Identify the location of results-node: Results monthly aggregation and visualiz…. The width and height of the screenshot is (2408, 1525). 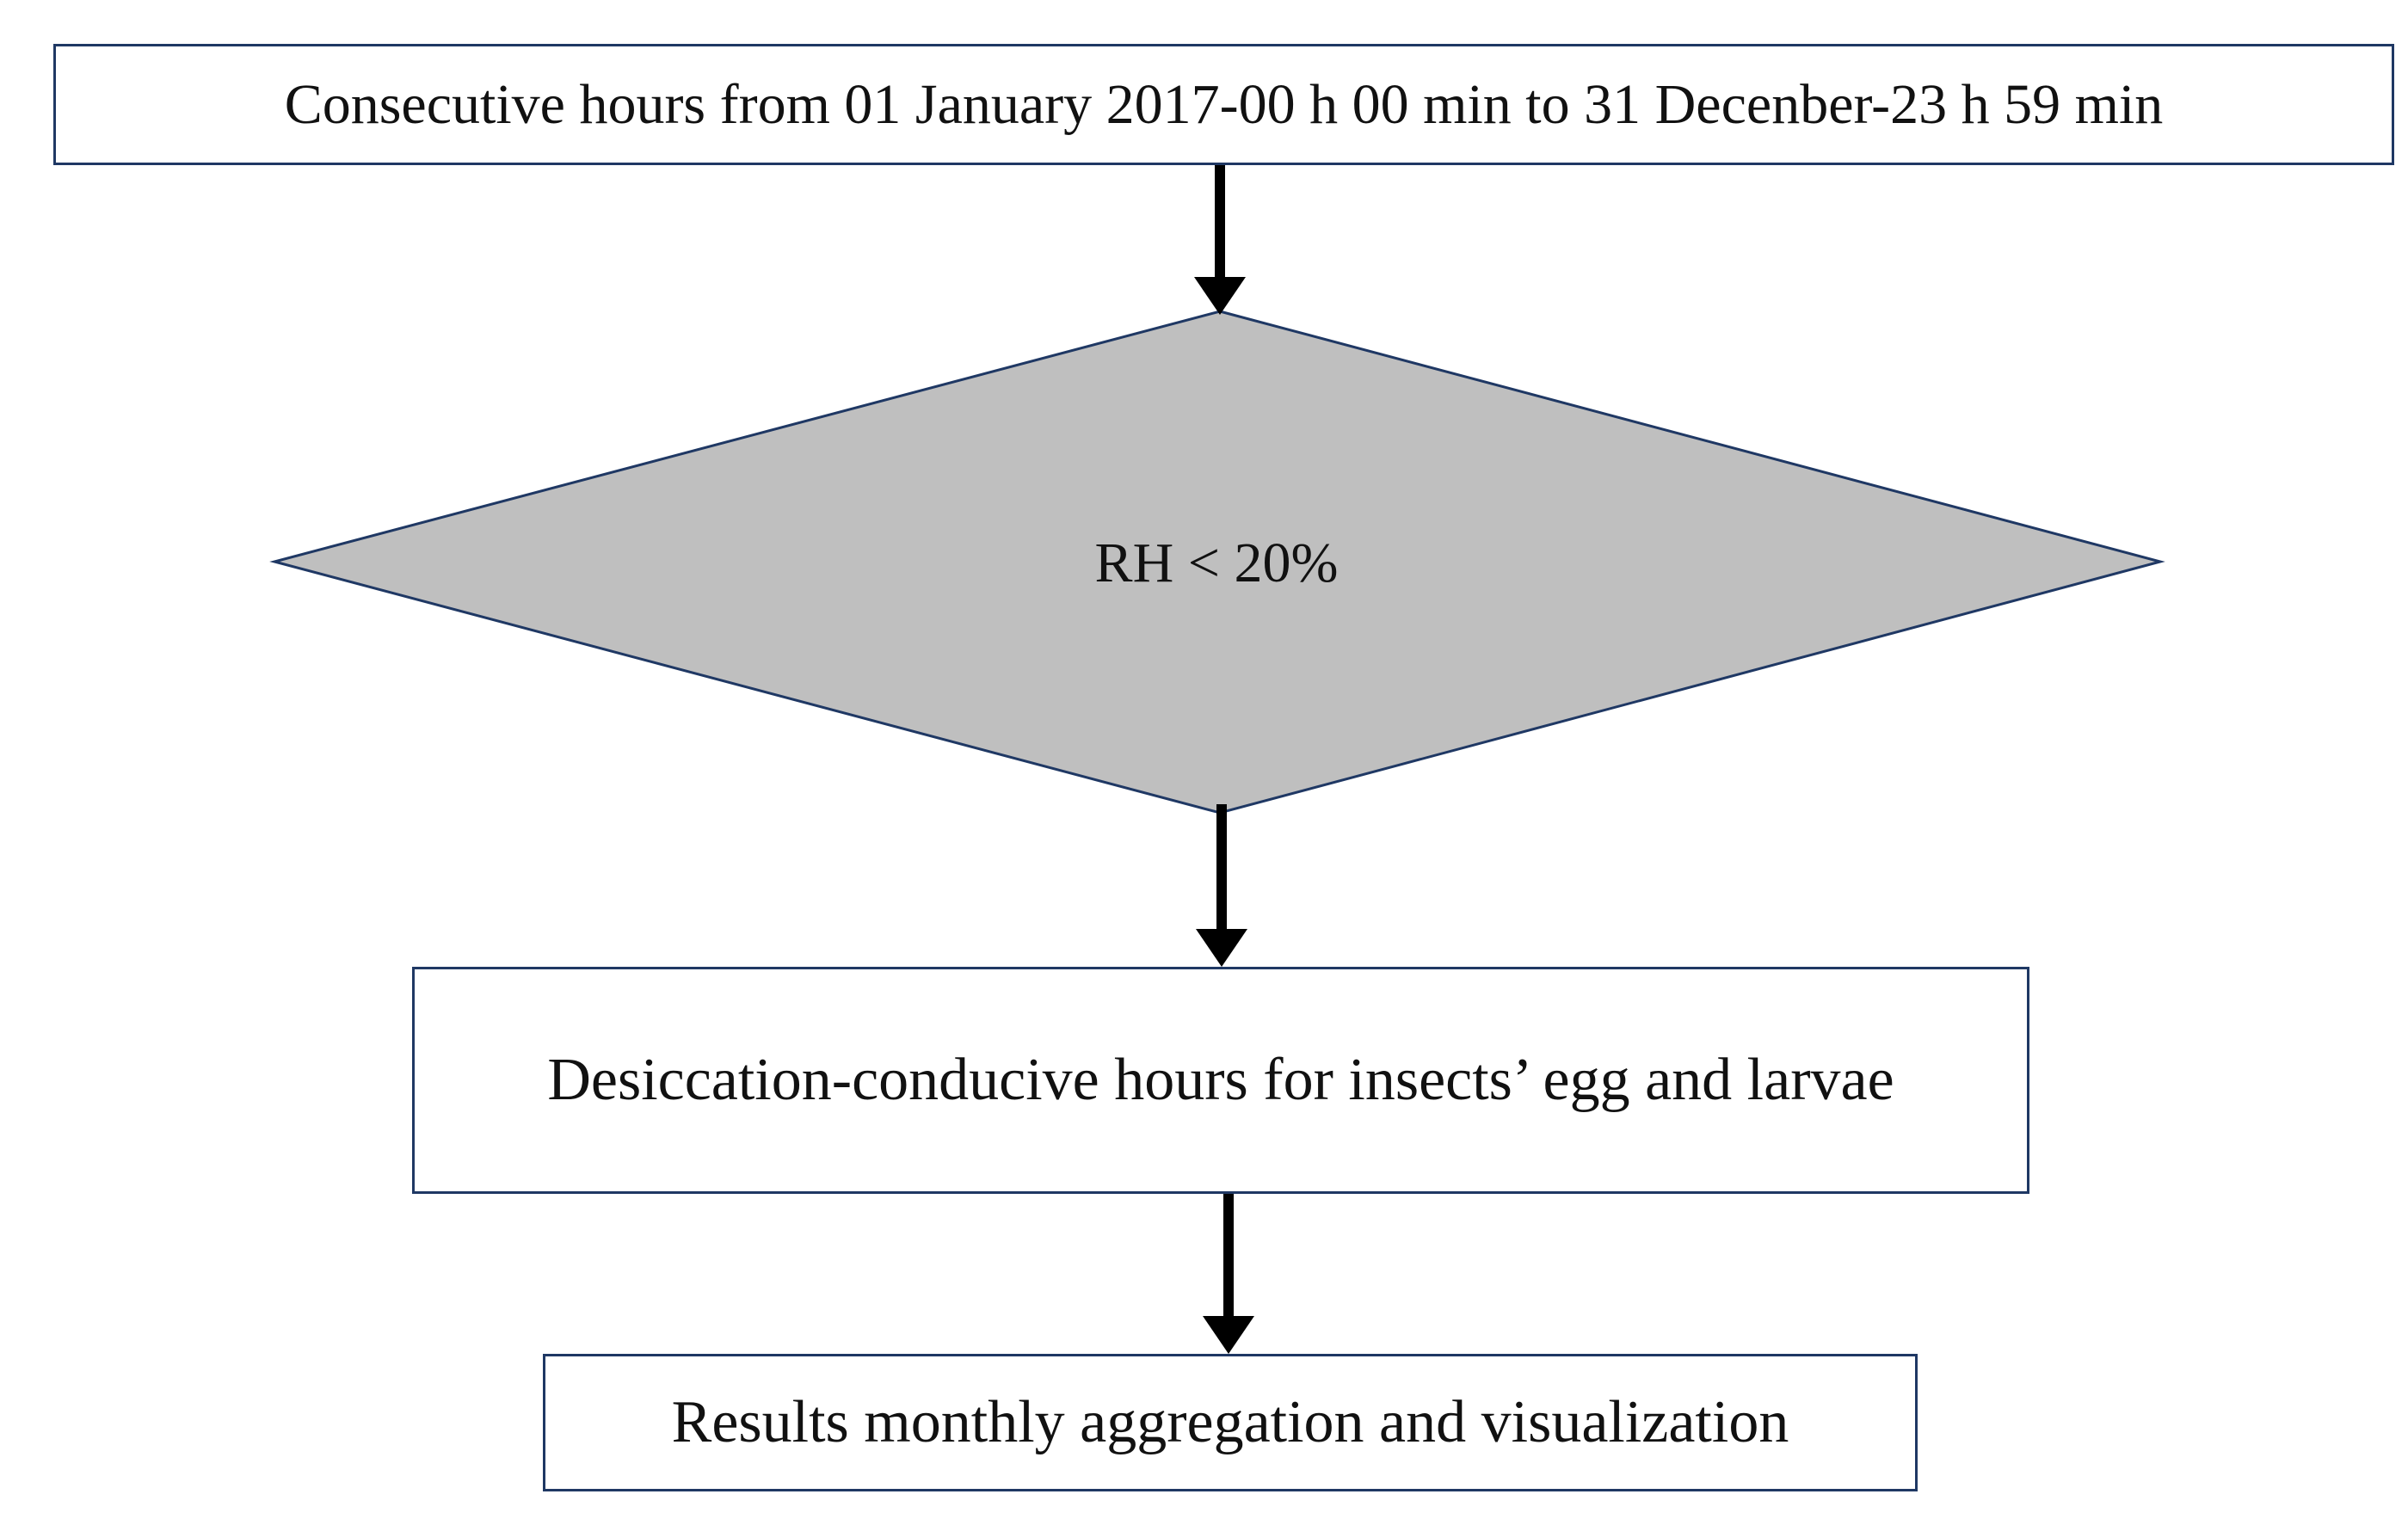
(1230, 1423).